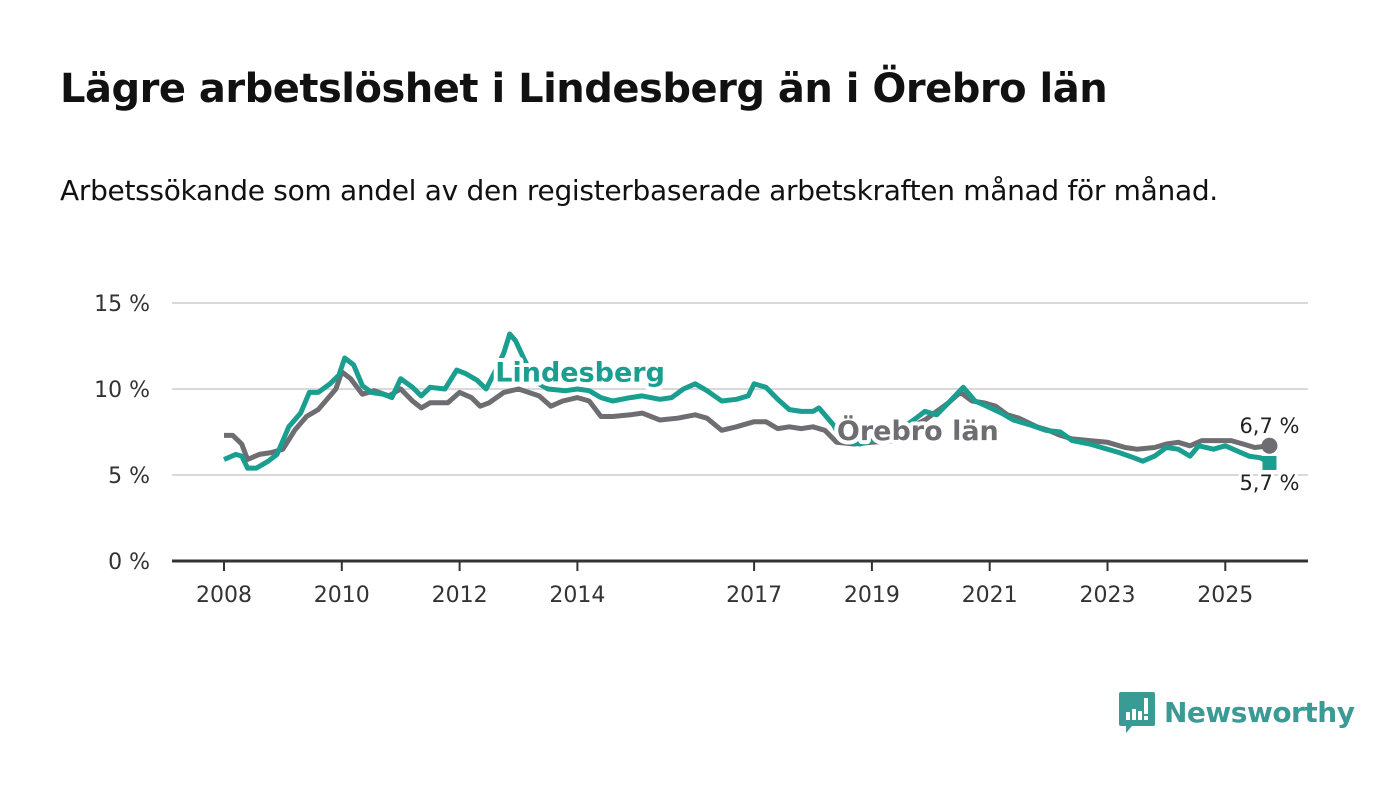 The height and width of the screenshot is (794, 1400). I want to click on newsworthy-logo-icon, so click(1137, 712).